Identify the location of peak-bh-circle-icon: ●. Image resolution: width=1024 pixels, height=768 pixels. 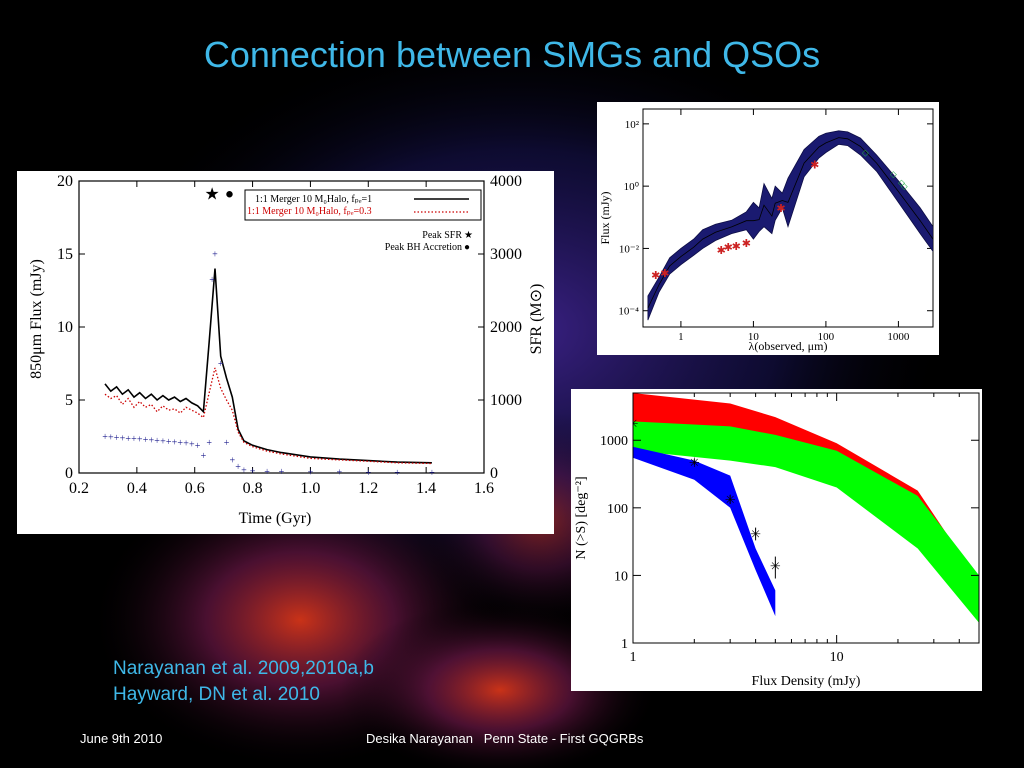
(229, 195).